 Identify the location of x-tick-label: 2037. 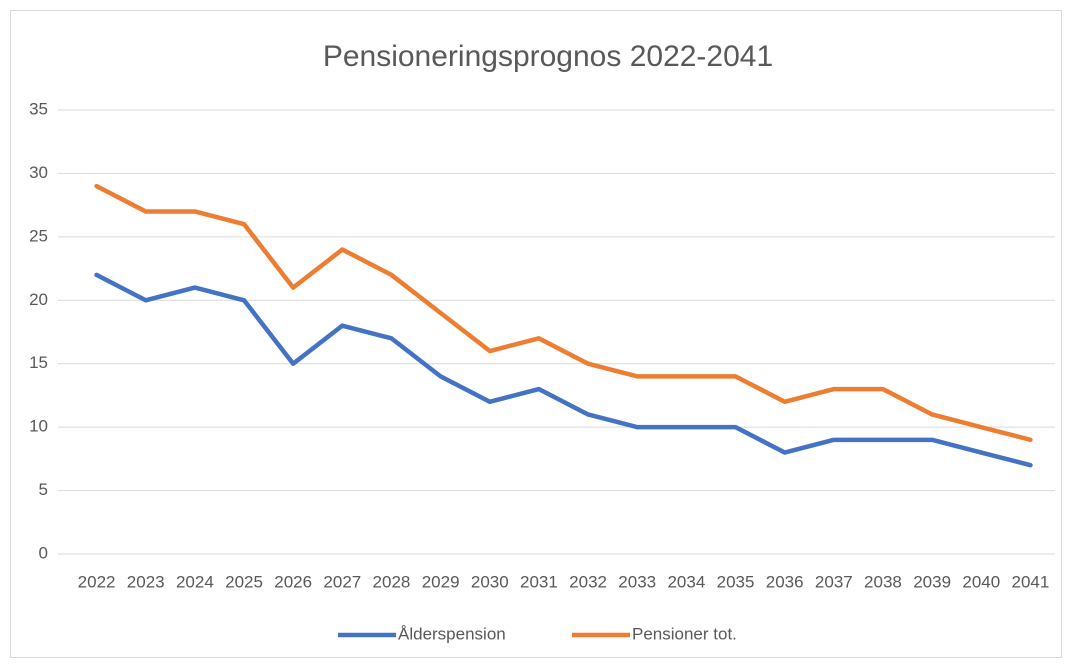
(834, 581).